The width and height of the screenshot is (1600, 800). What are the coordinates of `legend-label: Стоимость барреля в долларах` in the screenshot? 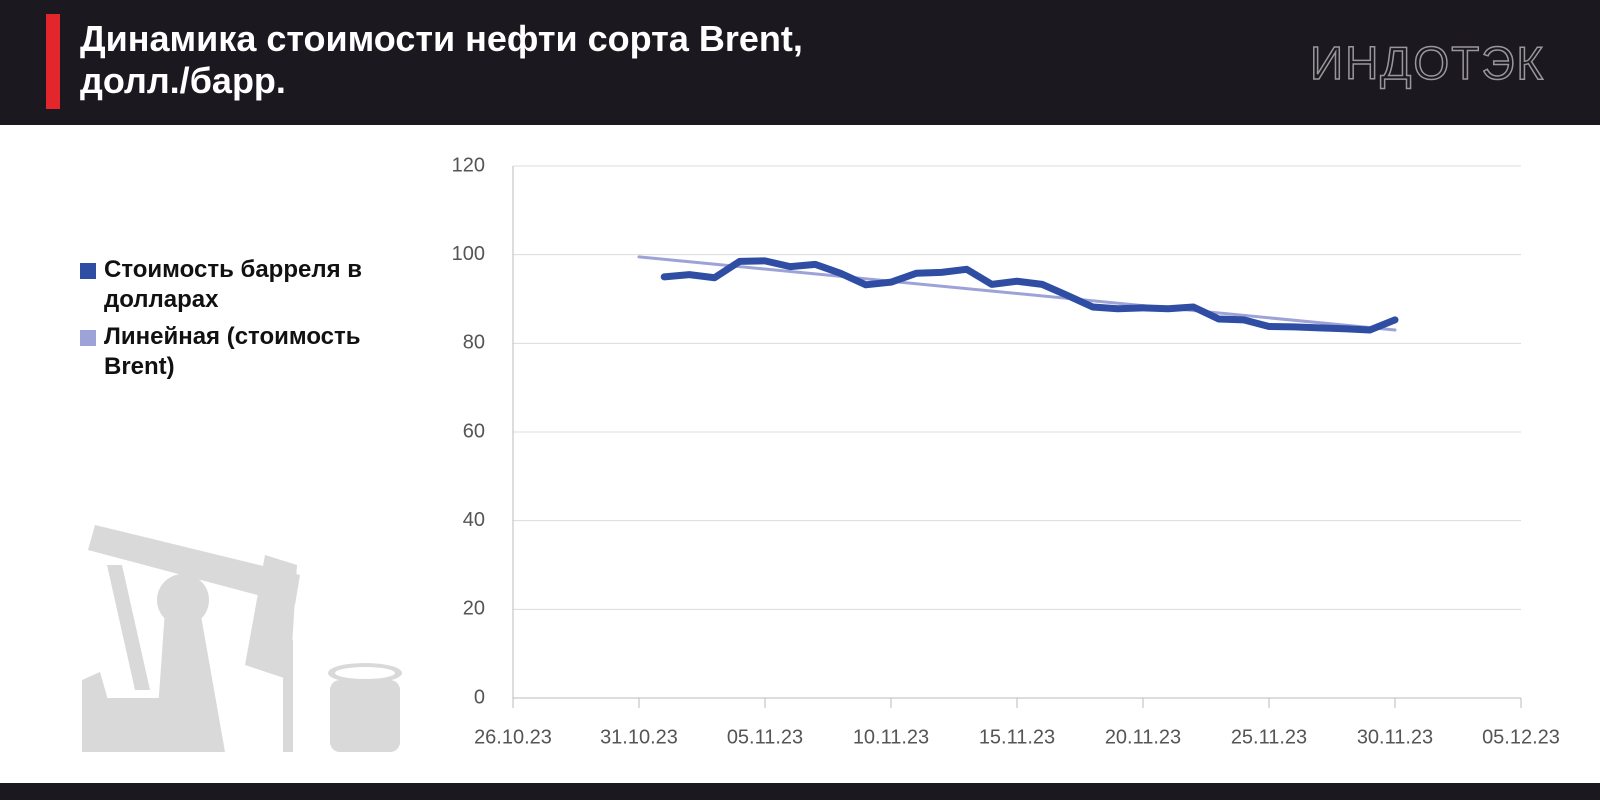 It's located at (233, 284).